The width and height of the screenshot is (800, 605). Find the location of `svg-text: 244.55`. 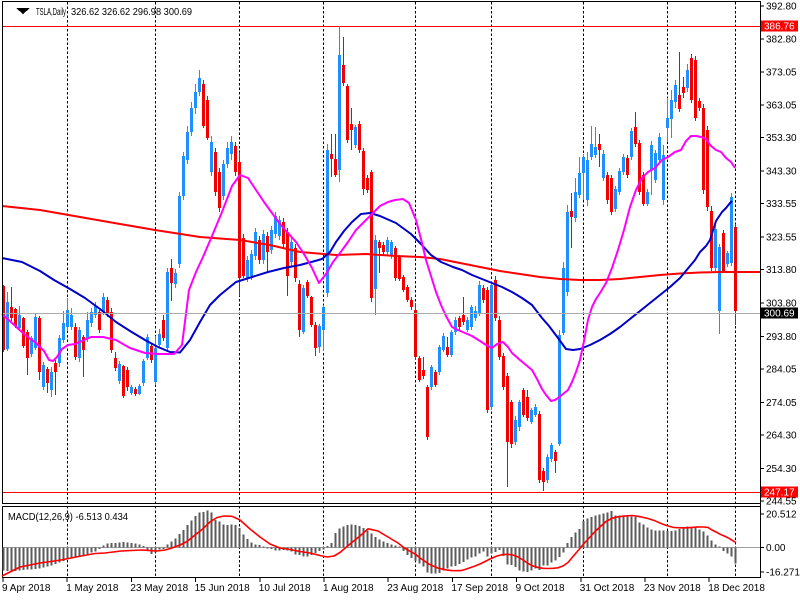

svg-text: 244.55 is located at coordinates (781, 501).